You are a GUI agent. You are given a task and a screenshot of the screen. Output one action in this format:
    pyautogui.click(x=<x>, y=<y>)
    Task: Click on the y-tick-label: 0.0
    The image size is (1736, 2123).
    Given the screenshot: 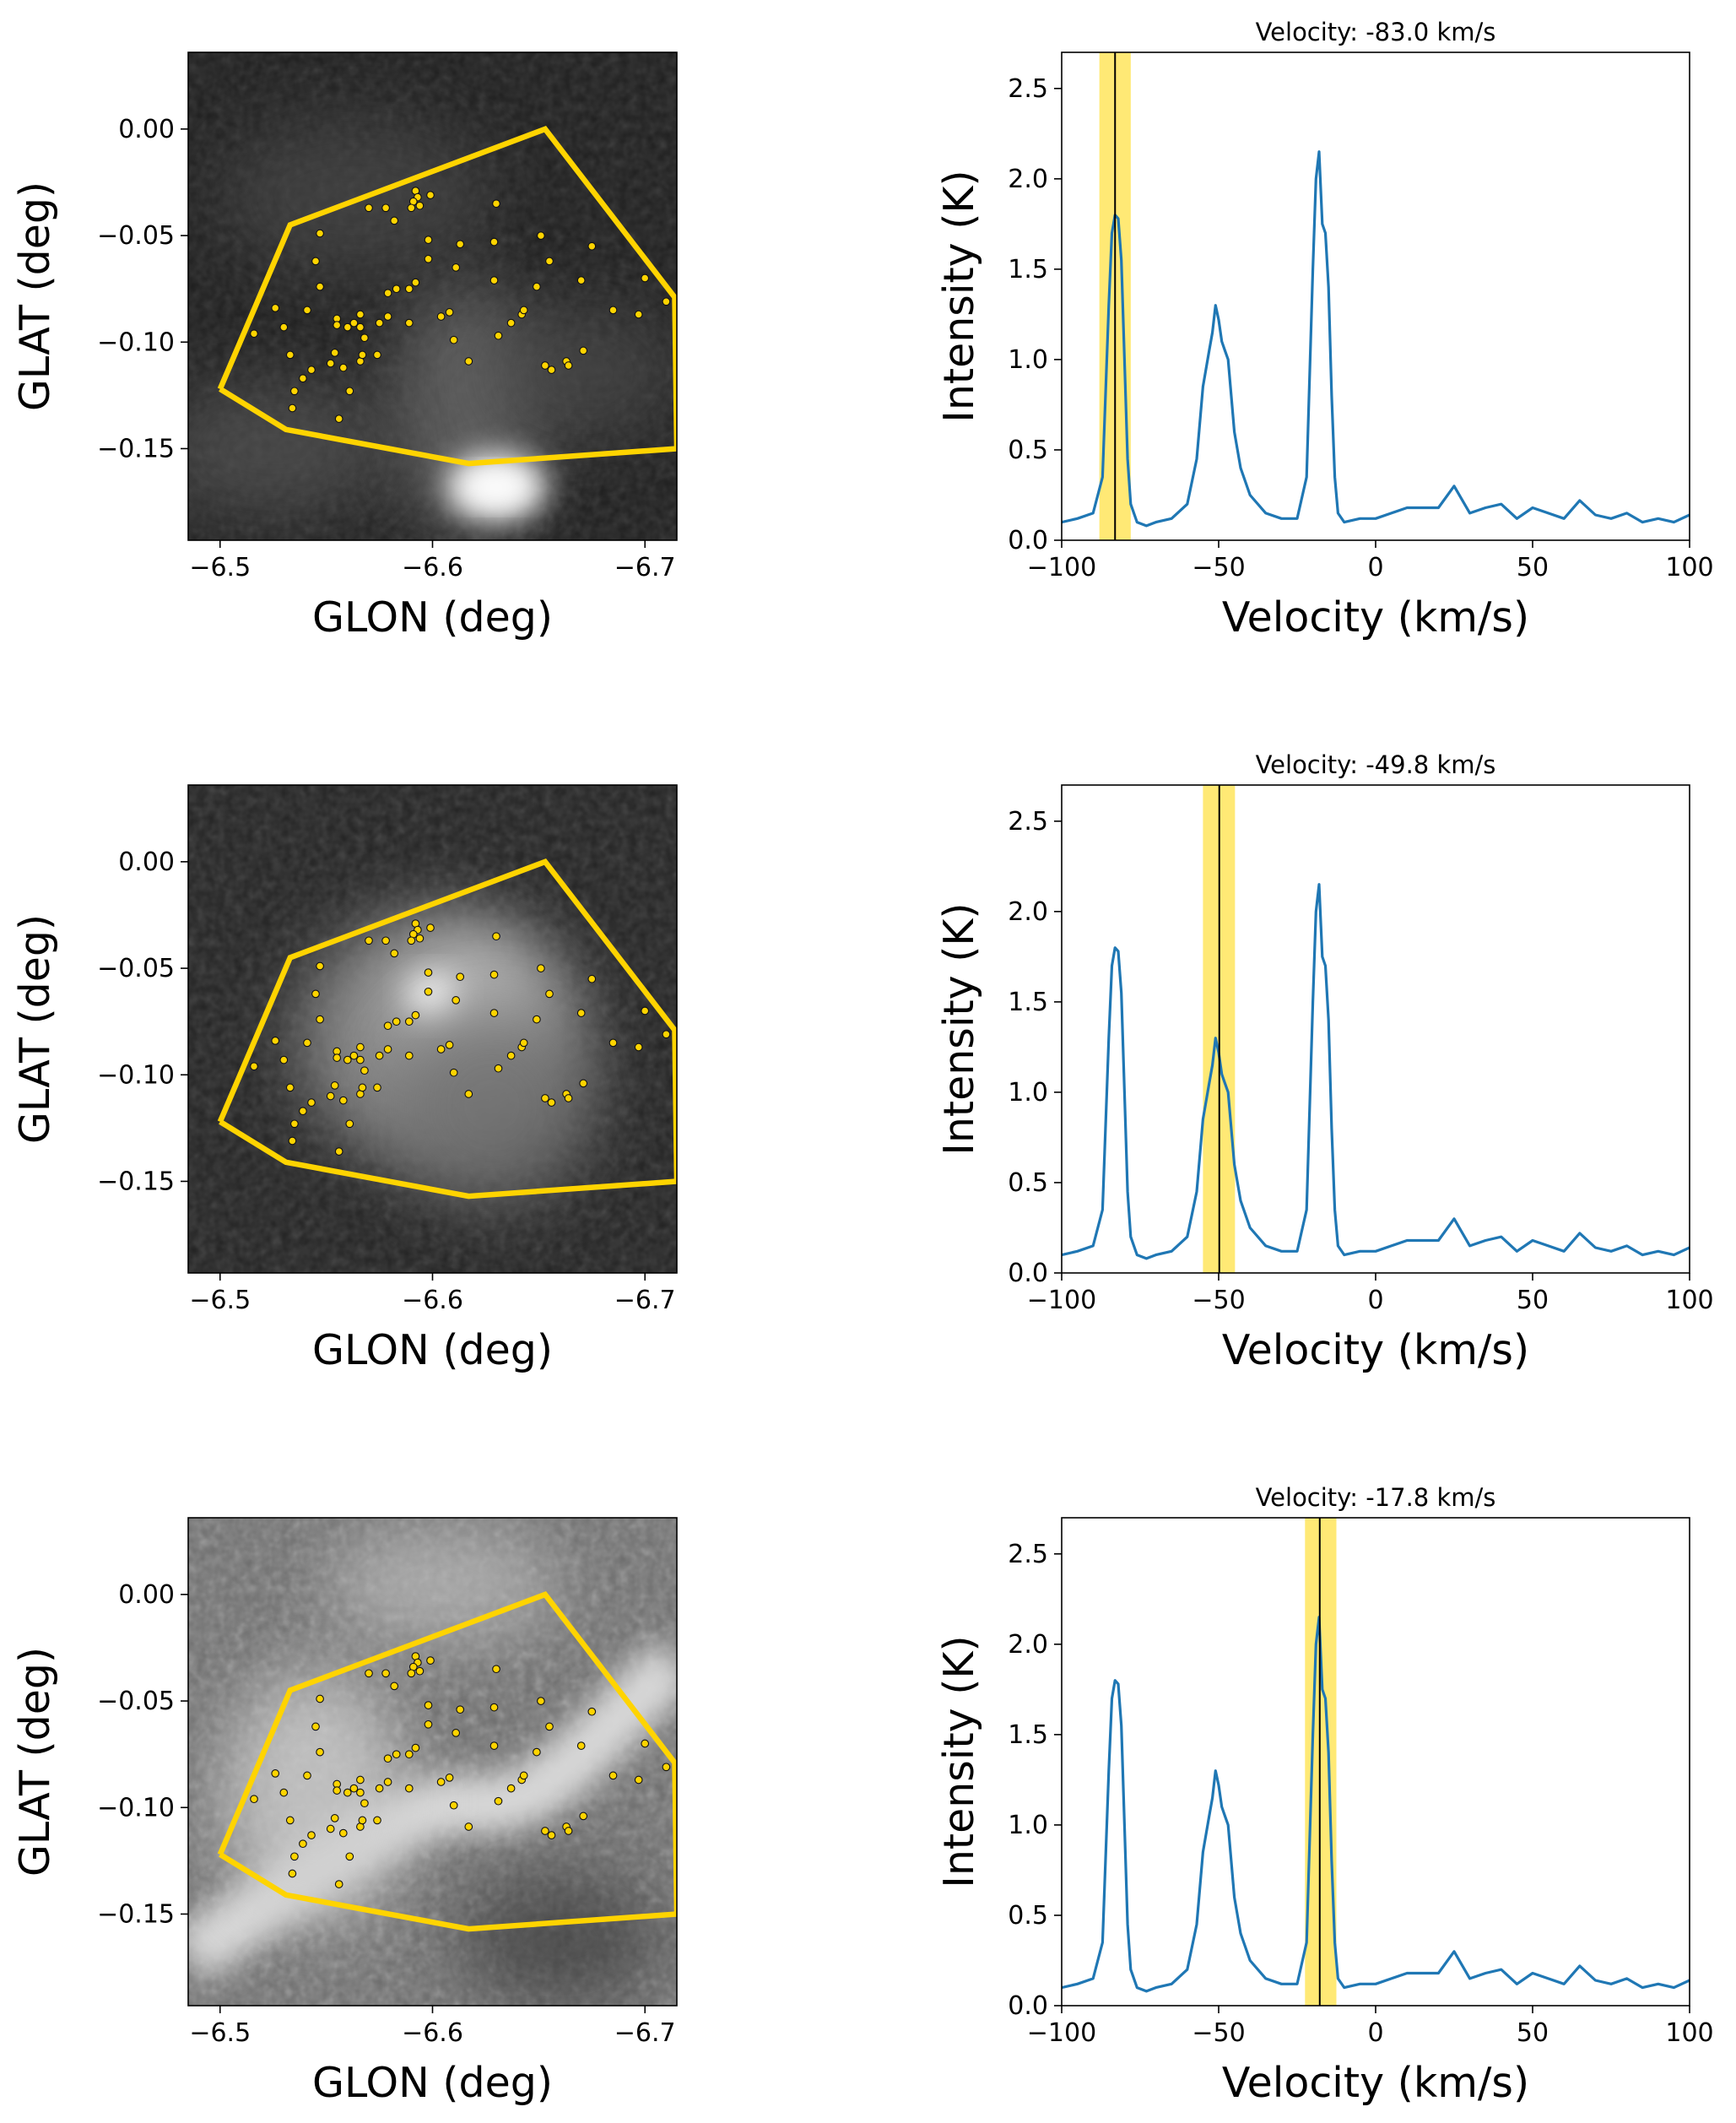 What is the action you would take?
    pyautogui.click(x=1028, y=540)
    